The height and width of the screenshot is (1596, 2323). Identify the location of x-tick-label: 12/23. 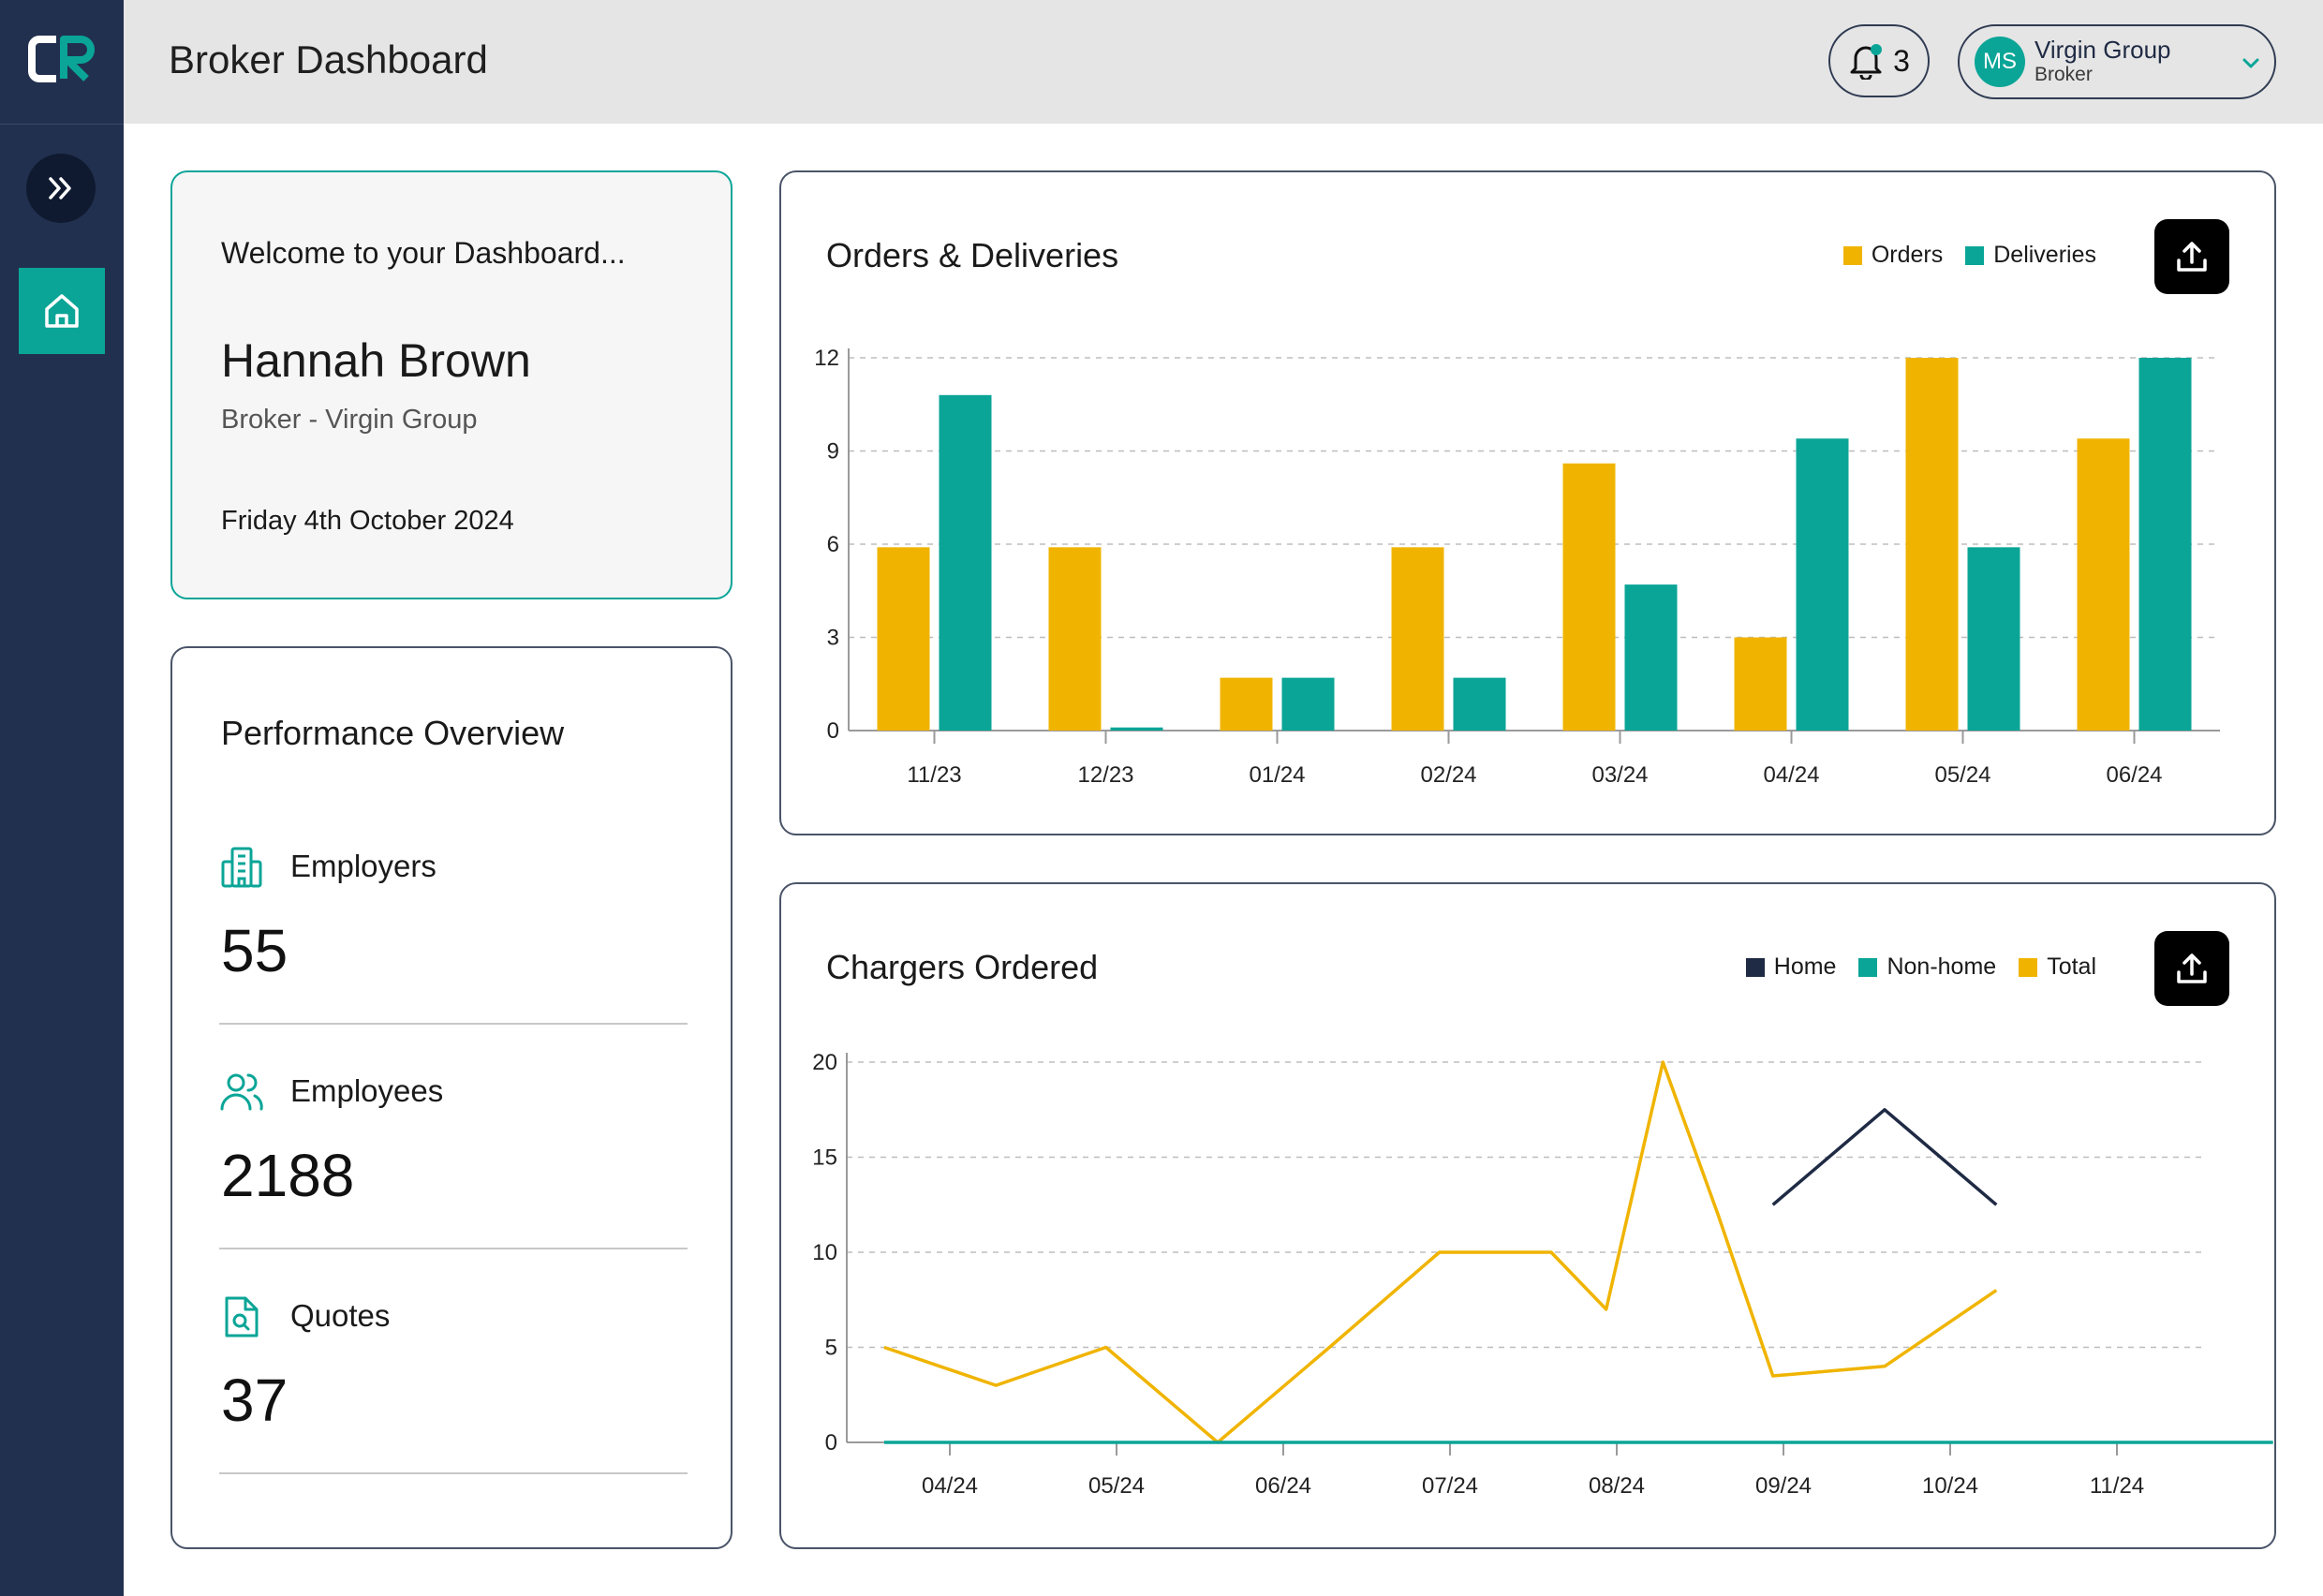
(1105, 775).